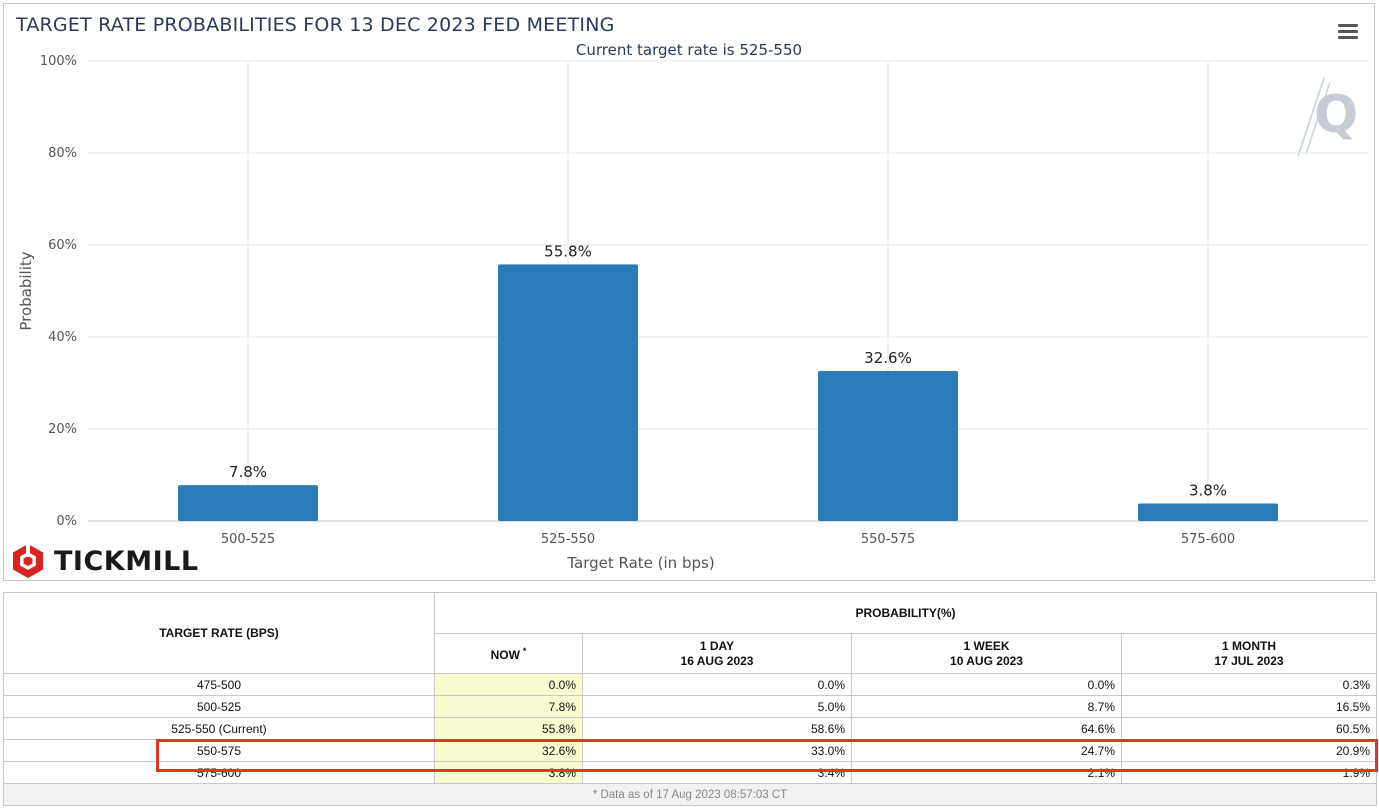  I want to click on chart-subtitle: Current target rate is 525-550, so click(689, 50).